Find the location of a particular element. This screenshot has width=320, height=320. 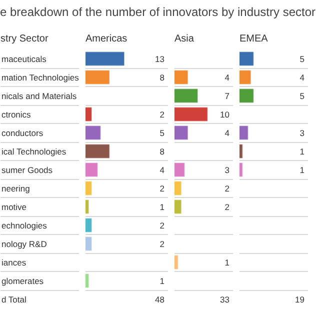

y-tick-label: mation Technologies is located at coordinates (40, 77).